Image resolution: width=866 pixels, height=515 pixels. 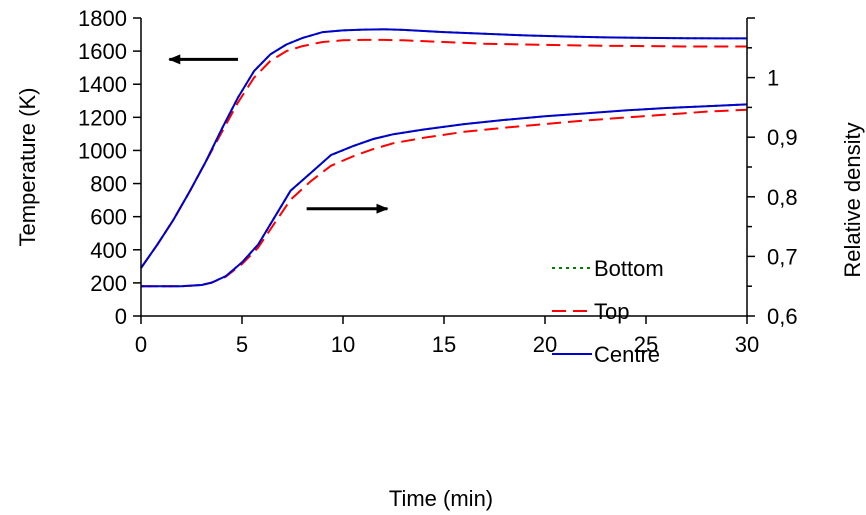 I want to click on y-tick-label: 1600, so click(x=102, y=51).